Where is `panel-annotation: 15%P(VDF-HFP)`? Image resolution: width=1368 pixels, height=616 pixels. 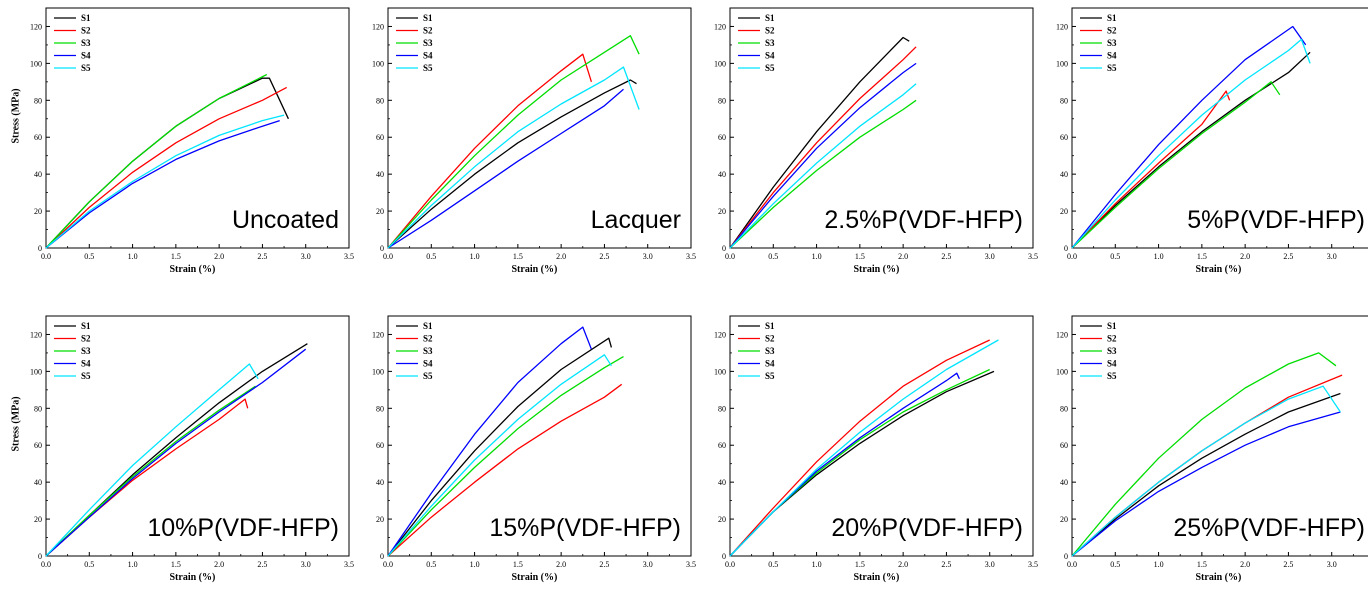
panel-annotation: 15%P(VDF-HFP) is located at coordinates (585, 528).